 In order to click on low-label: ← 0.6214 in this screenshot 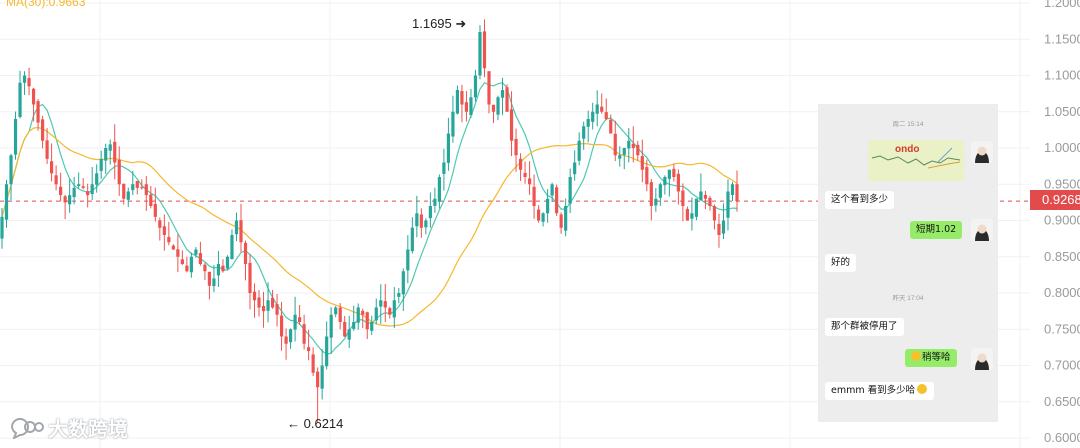, I will do `click(315, 423)`.